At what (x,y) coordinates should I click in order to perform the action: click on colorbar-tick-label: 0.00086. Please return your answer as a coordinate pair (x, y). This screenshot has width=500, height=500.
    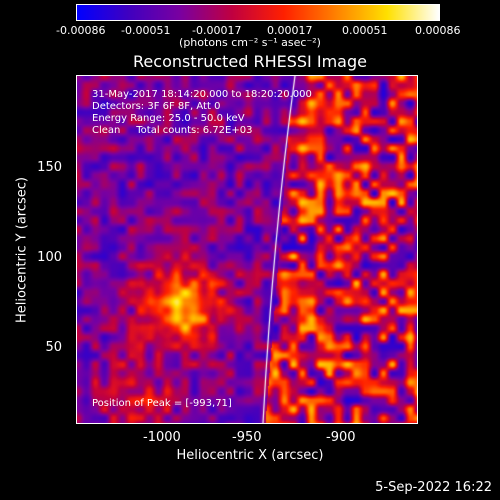
    Looking at the image, I should click on (438, 30).